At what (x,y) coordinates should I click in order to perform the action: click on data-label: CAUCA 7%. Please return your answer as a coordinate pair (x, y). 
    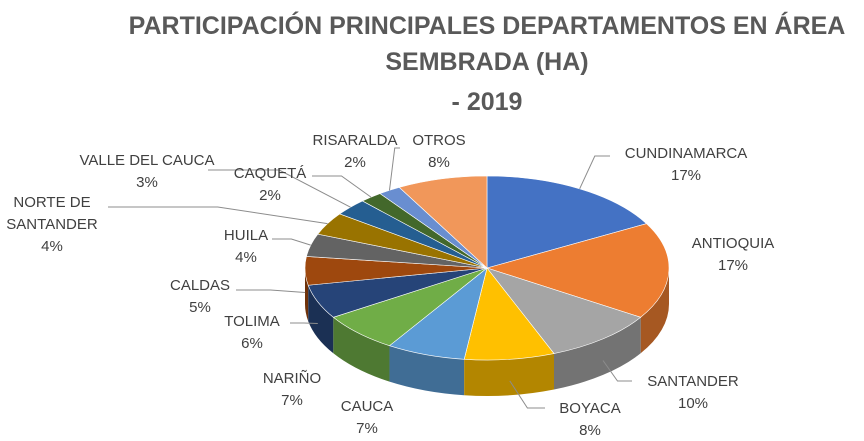
    Looking at the image, I should click on (367, 418).